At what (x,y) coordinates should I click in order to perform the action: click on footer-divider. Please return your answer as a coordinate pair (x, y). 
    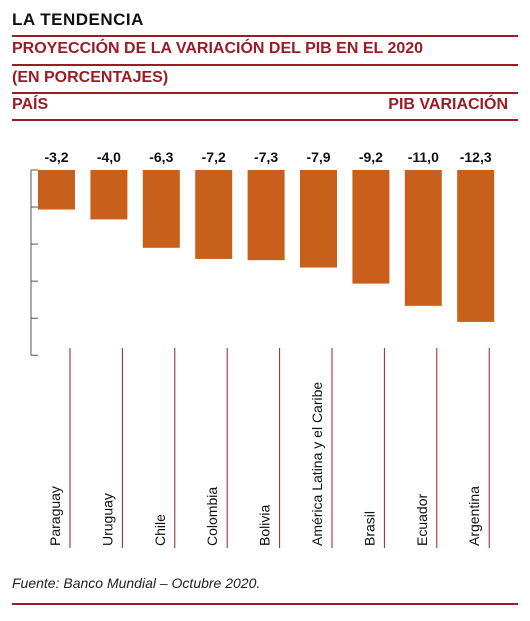
    Looking at the image, I should click on (265, 604).